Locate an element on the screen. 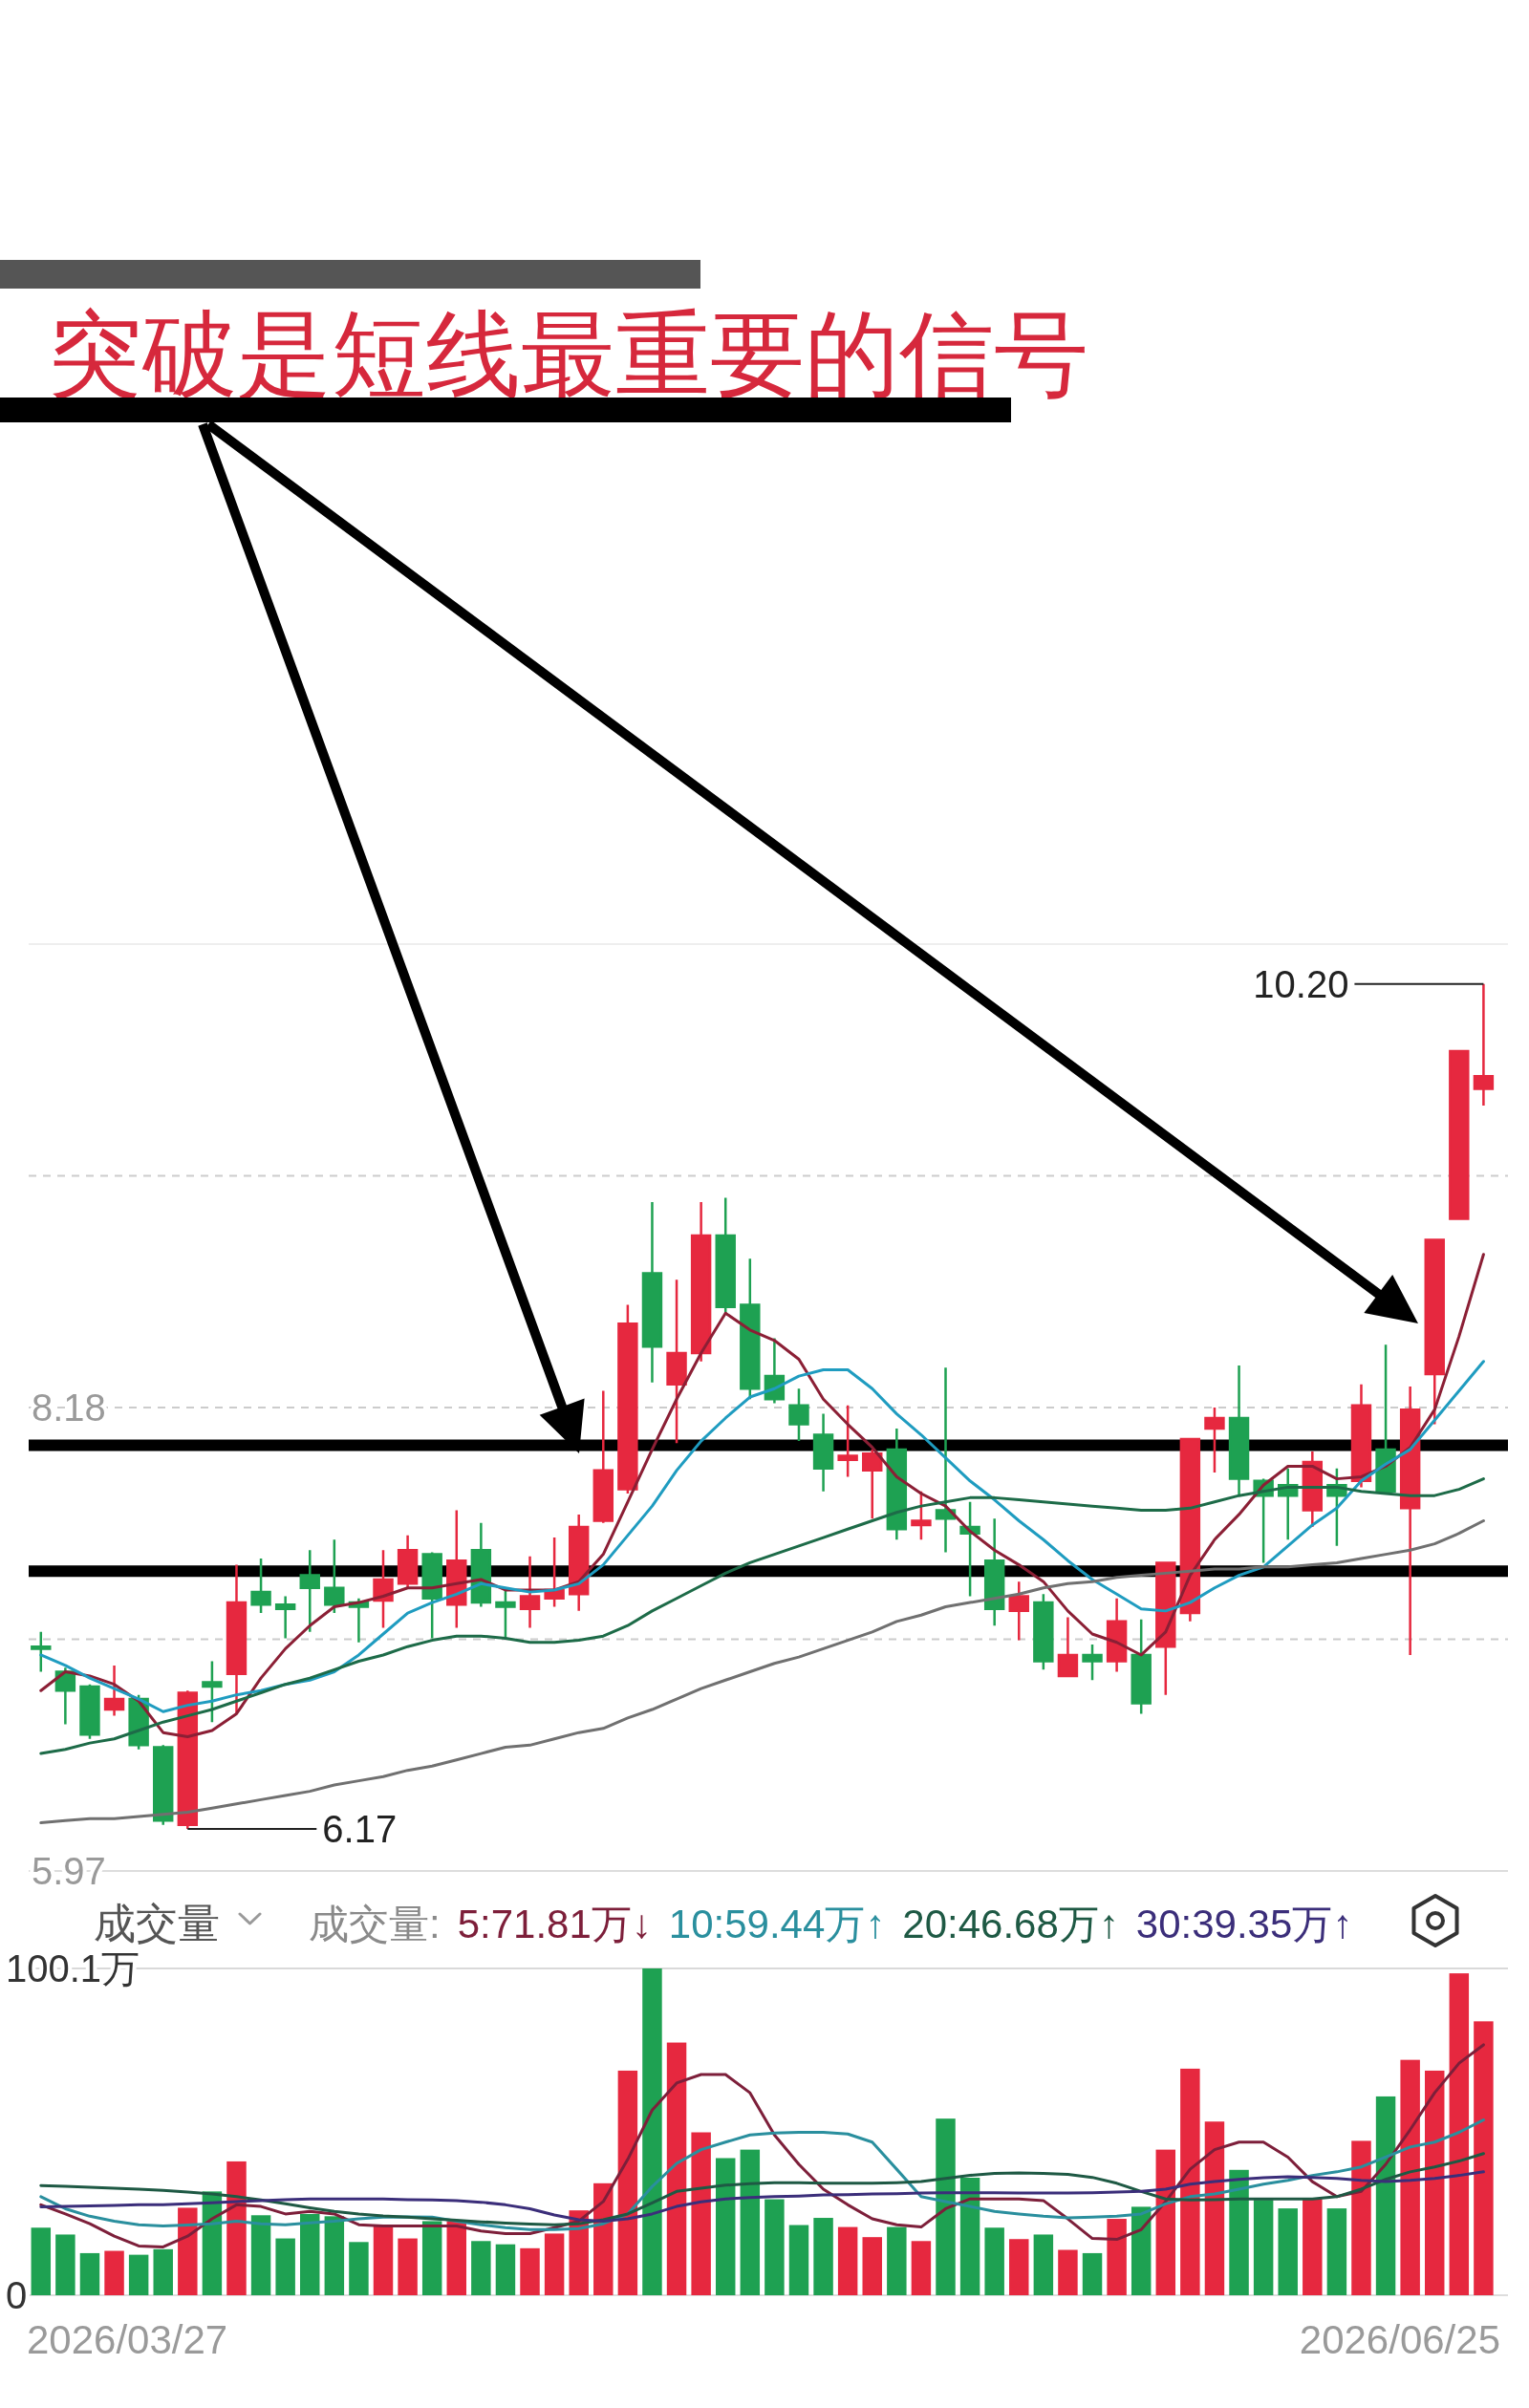 This screenshot has height=2408, width=1529. y-tick-label: 5.97 is located at coordinates (69, 1872).